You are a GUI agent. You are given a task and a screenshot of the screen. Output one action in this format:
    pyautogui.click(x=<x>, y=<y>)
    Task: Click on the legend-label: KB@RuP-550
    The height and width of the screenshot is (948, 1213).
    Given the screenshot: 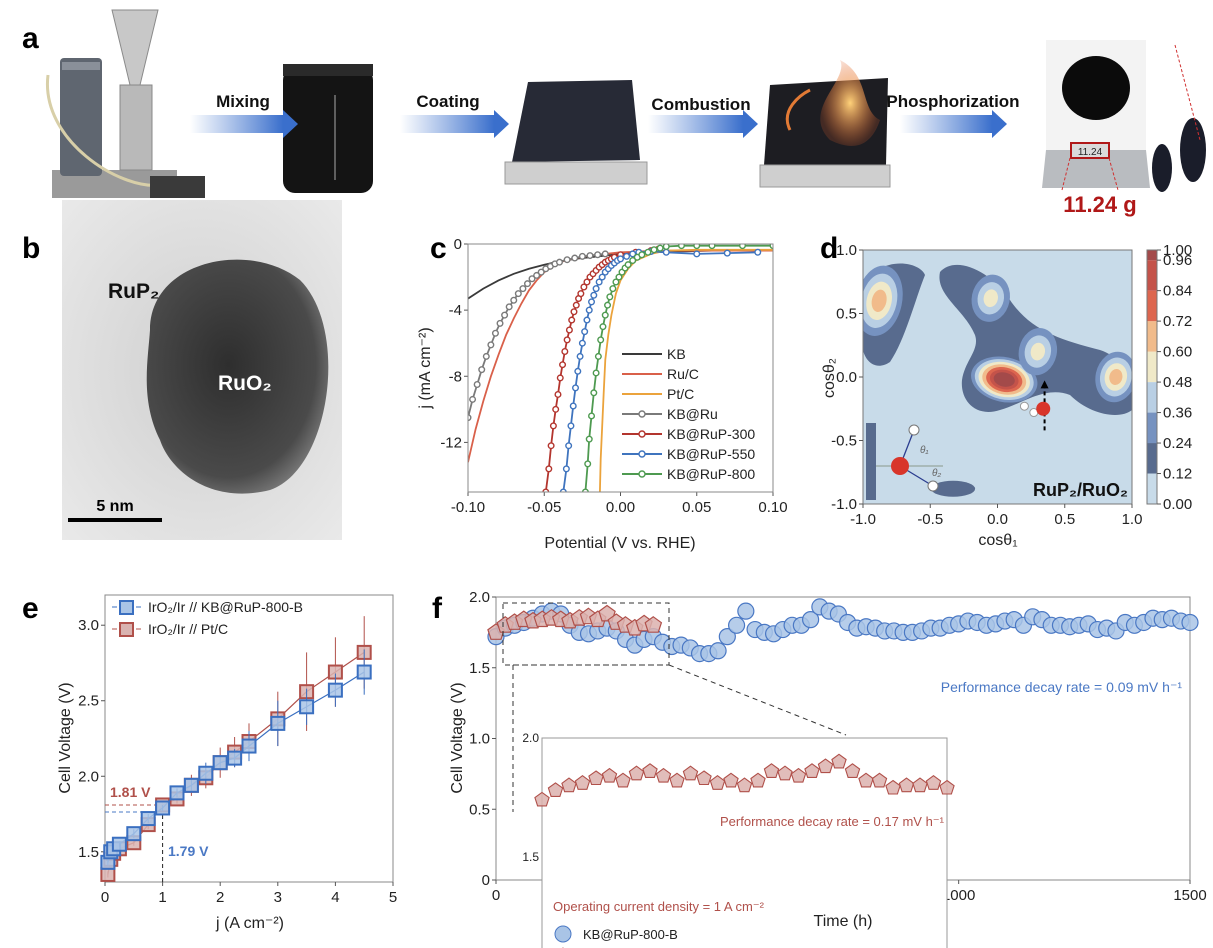 What is the action you would take?
    pyautogui.click(x=711, y=454)
    